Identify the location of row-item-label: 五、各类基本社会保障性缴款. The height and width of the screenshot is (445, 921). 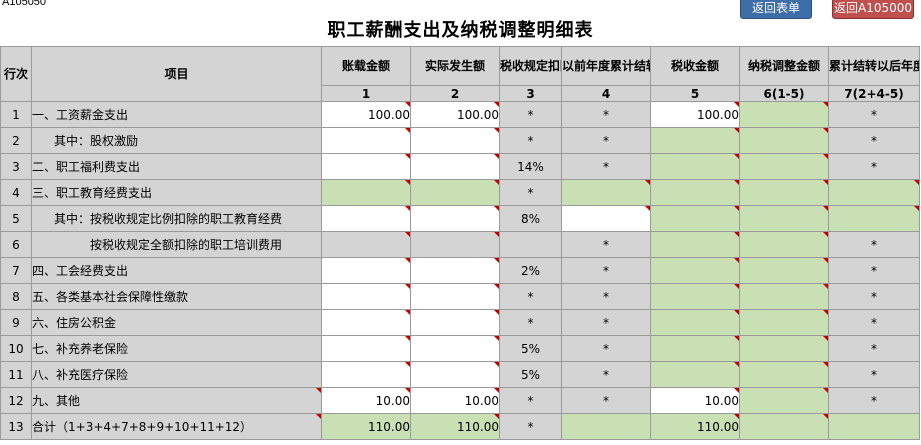
(176, 296).